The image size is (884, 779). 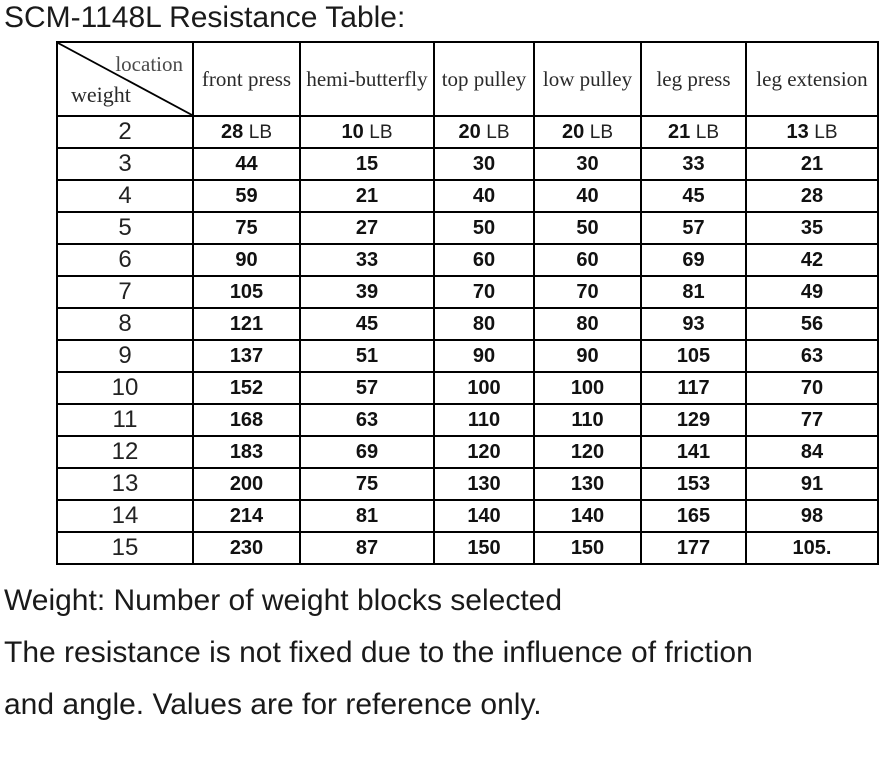 I want to click on table-row: 3 44 15 30 30 33 21, so click(x=467, y=164).